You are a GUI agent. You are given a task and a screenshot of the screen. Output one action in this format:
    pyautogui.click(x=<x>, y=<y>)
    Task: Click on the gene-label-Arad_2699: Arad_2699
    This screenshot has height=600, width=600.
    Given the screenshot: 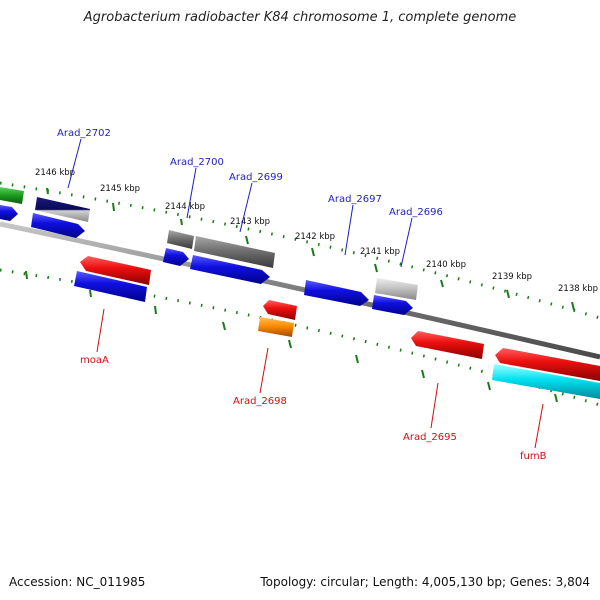 What is the action you would take?
    pyautogui.click(x=256, y=177)
    